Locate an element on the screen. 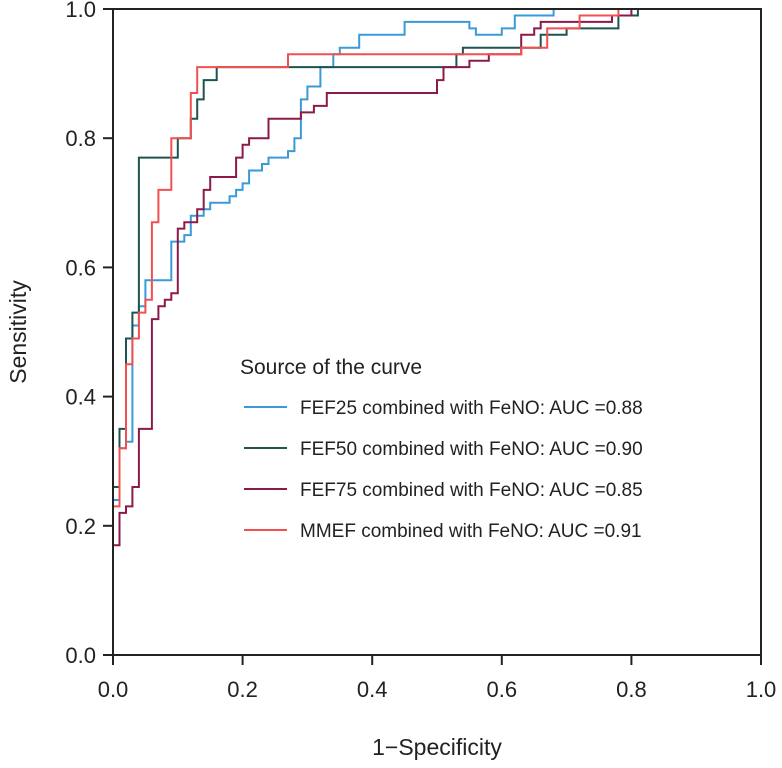 The width and height of the screenshot is (782, 768). x-axis: 0.0 0.2 0.4 0.6 0.8 1.0 is located at coordinates (437, 678).